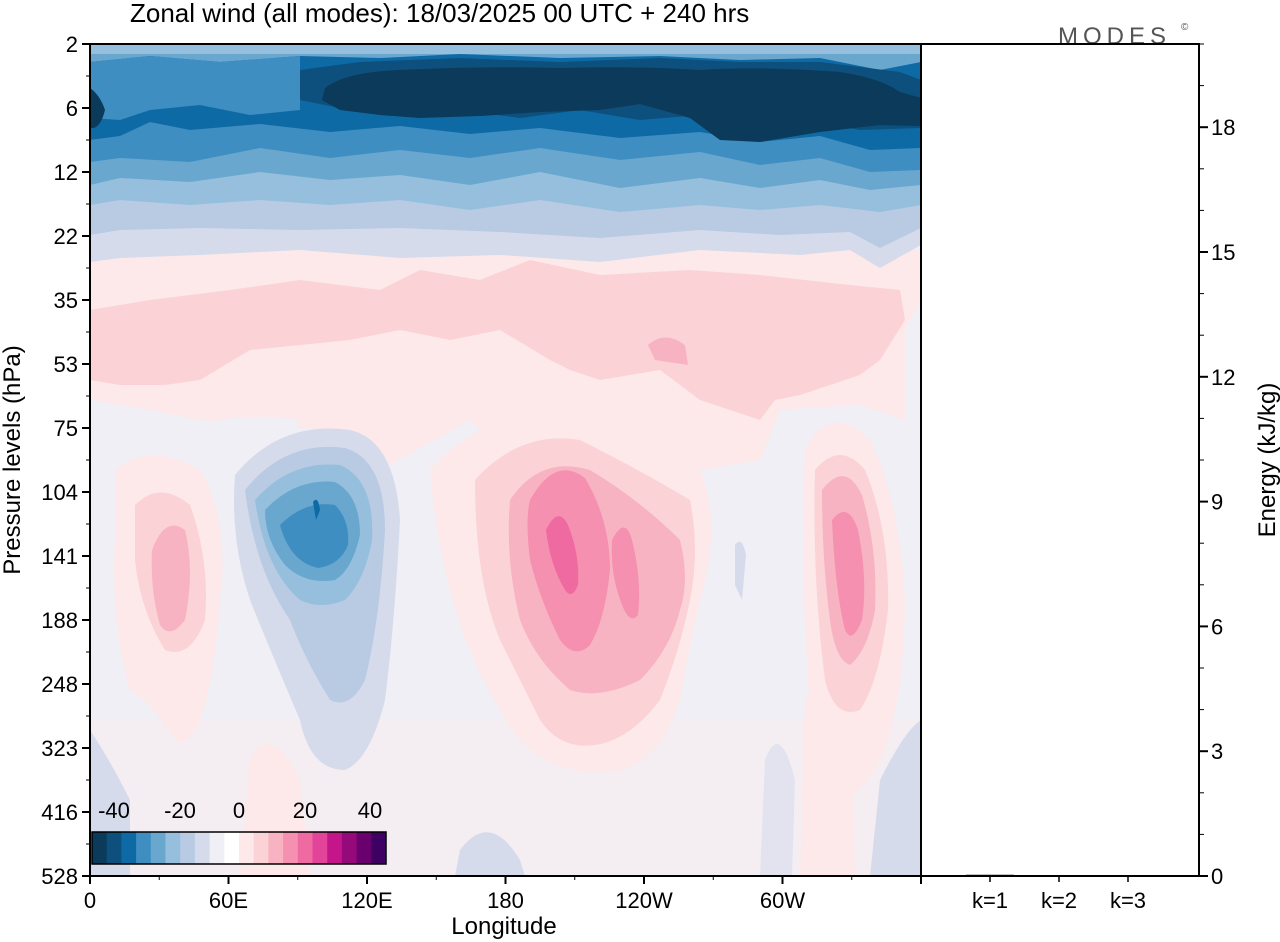  I want to click on pressure-tick-label: 248, so click(59, 684).